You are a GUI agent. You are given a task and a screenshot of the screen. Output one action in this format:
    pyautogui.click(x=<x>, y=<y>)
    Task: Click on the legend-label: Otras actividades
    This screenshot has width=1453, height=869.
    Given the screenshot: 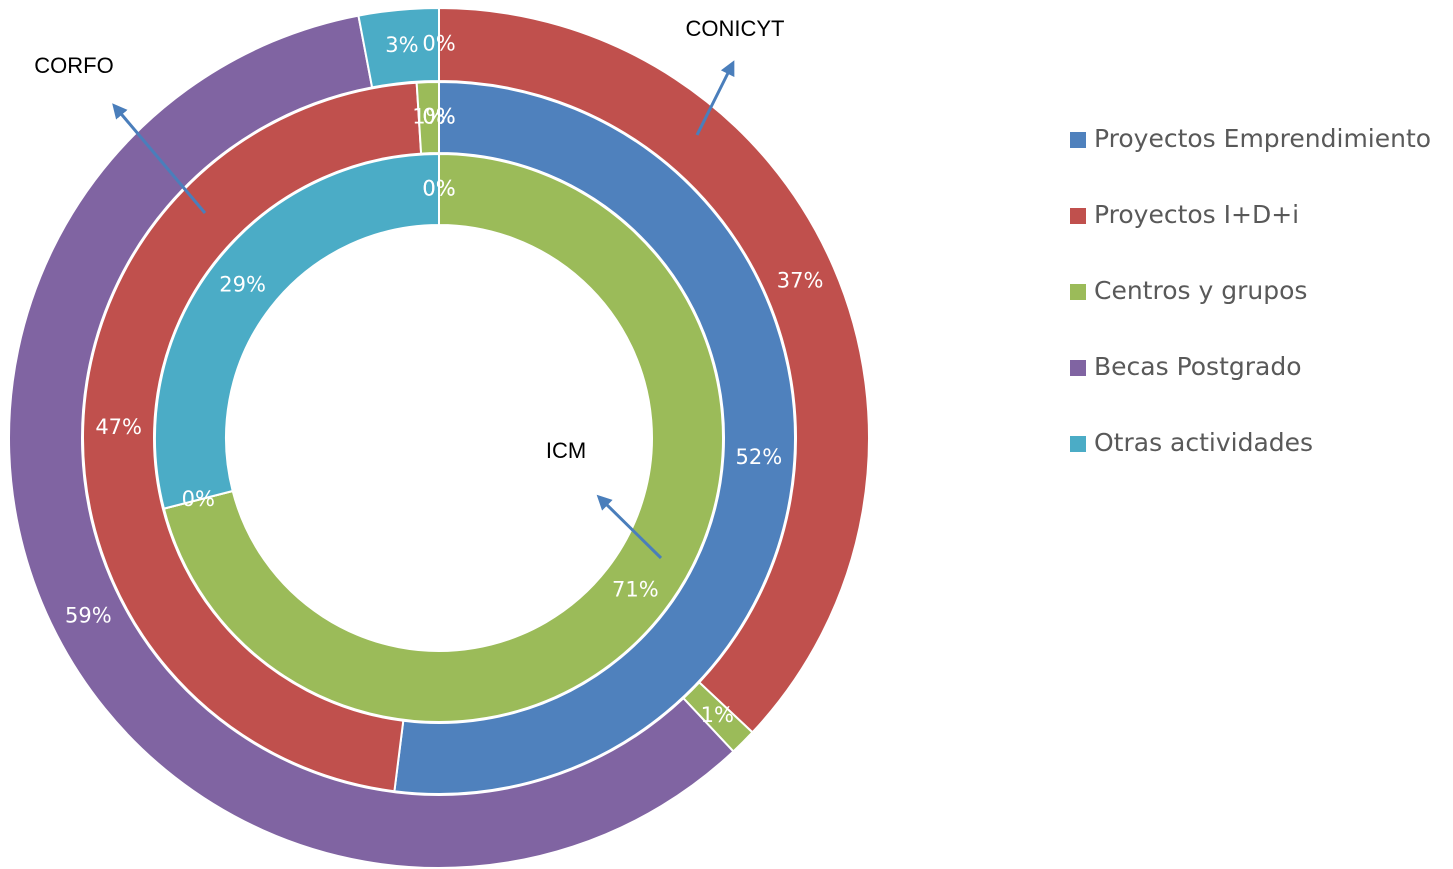 What is the action you would take?
    pyautogui.click(x=1203, y=442)
    